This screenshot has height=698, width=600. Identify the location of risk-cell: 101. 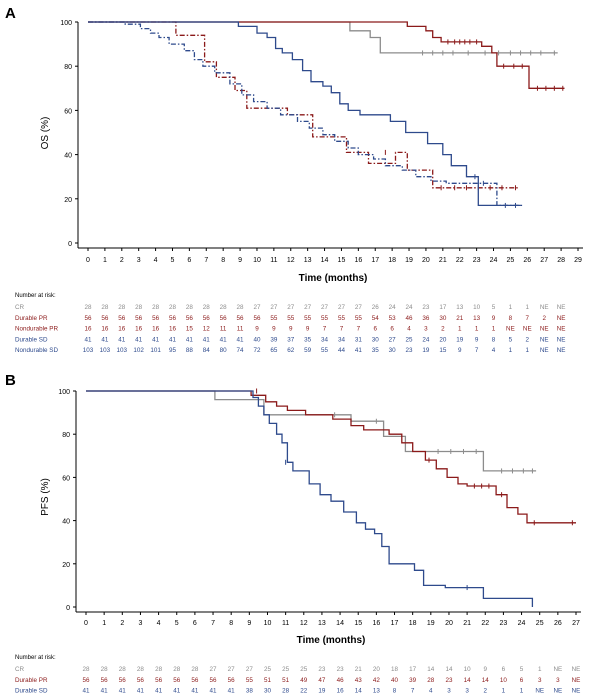
(155, 350).